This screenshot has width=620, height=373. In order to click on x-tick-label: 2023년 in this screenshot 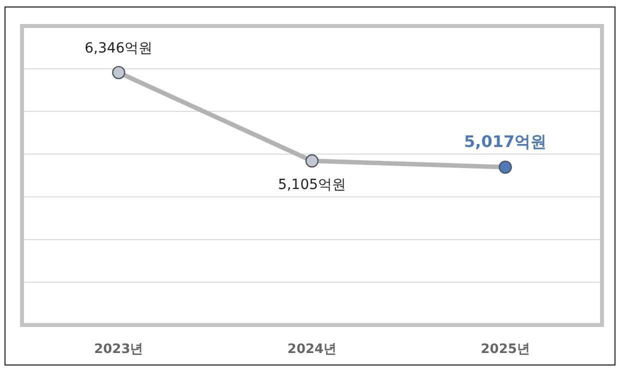, I will do `click(119, 349)`.